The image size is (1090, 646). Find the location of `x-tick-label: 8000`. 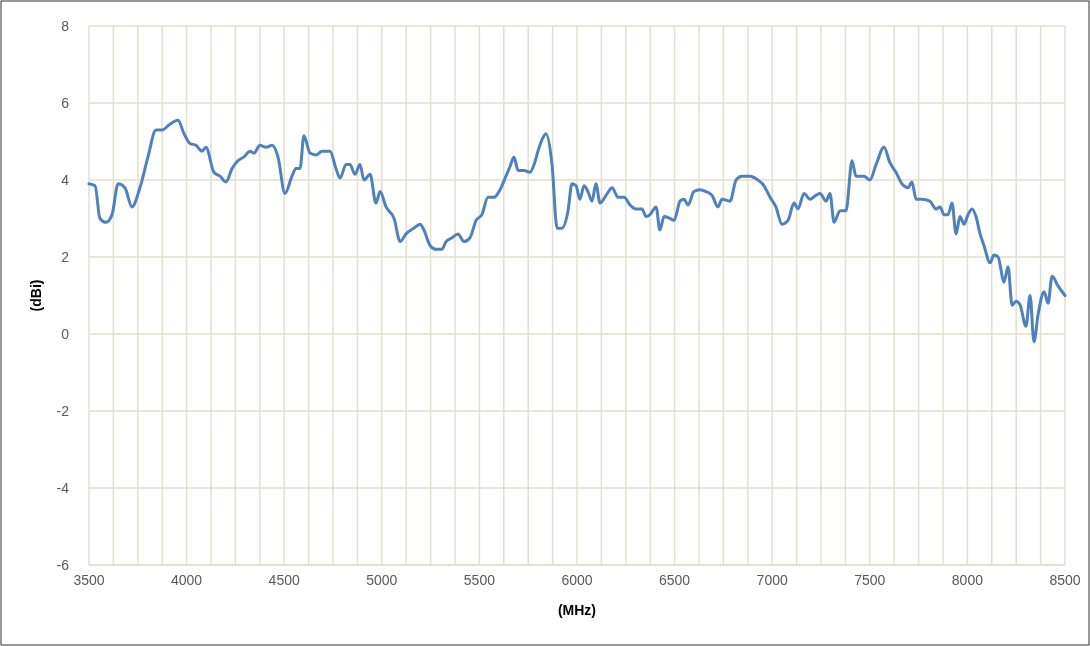

x-tick-label: 8000 is located at coordinates (967, 580).